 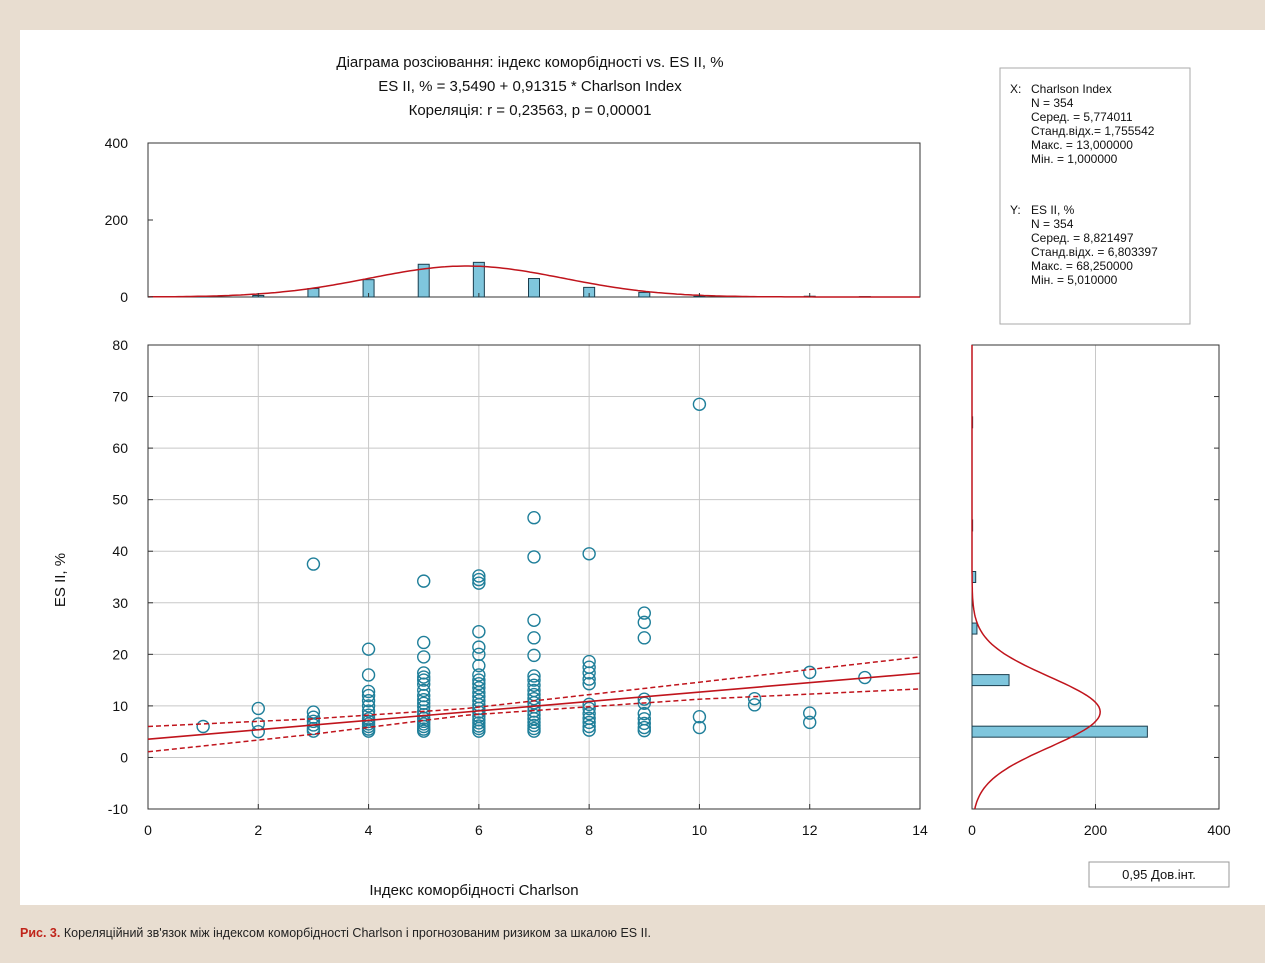 I want to click on x-normal-curve, so click(x=533, y=281).